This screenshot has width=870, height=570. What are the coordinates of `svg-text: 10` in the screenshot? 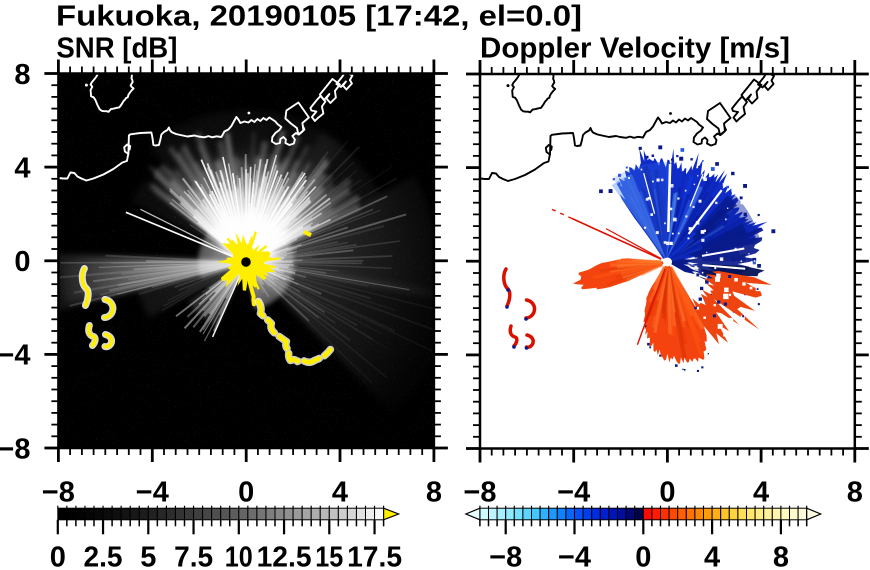 It's located at (239, 556).